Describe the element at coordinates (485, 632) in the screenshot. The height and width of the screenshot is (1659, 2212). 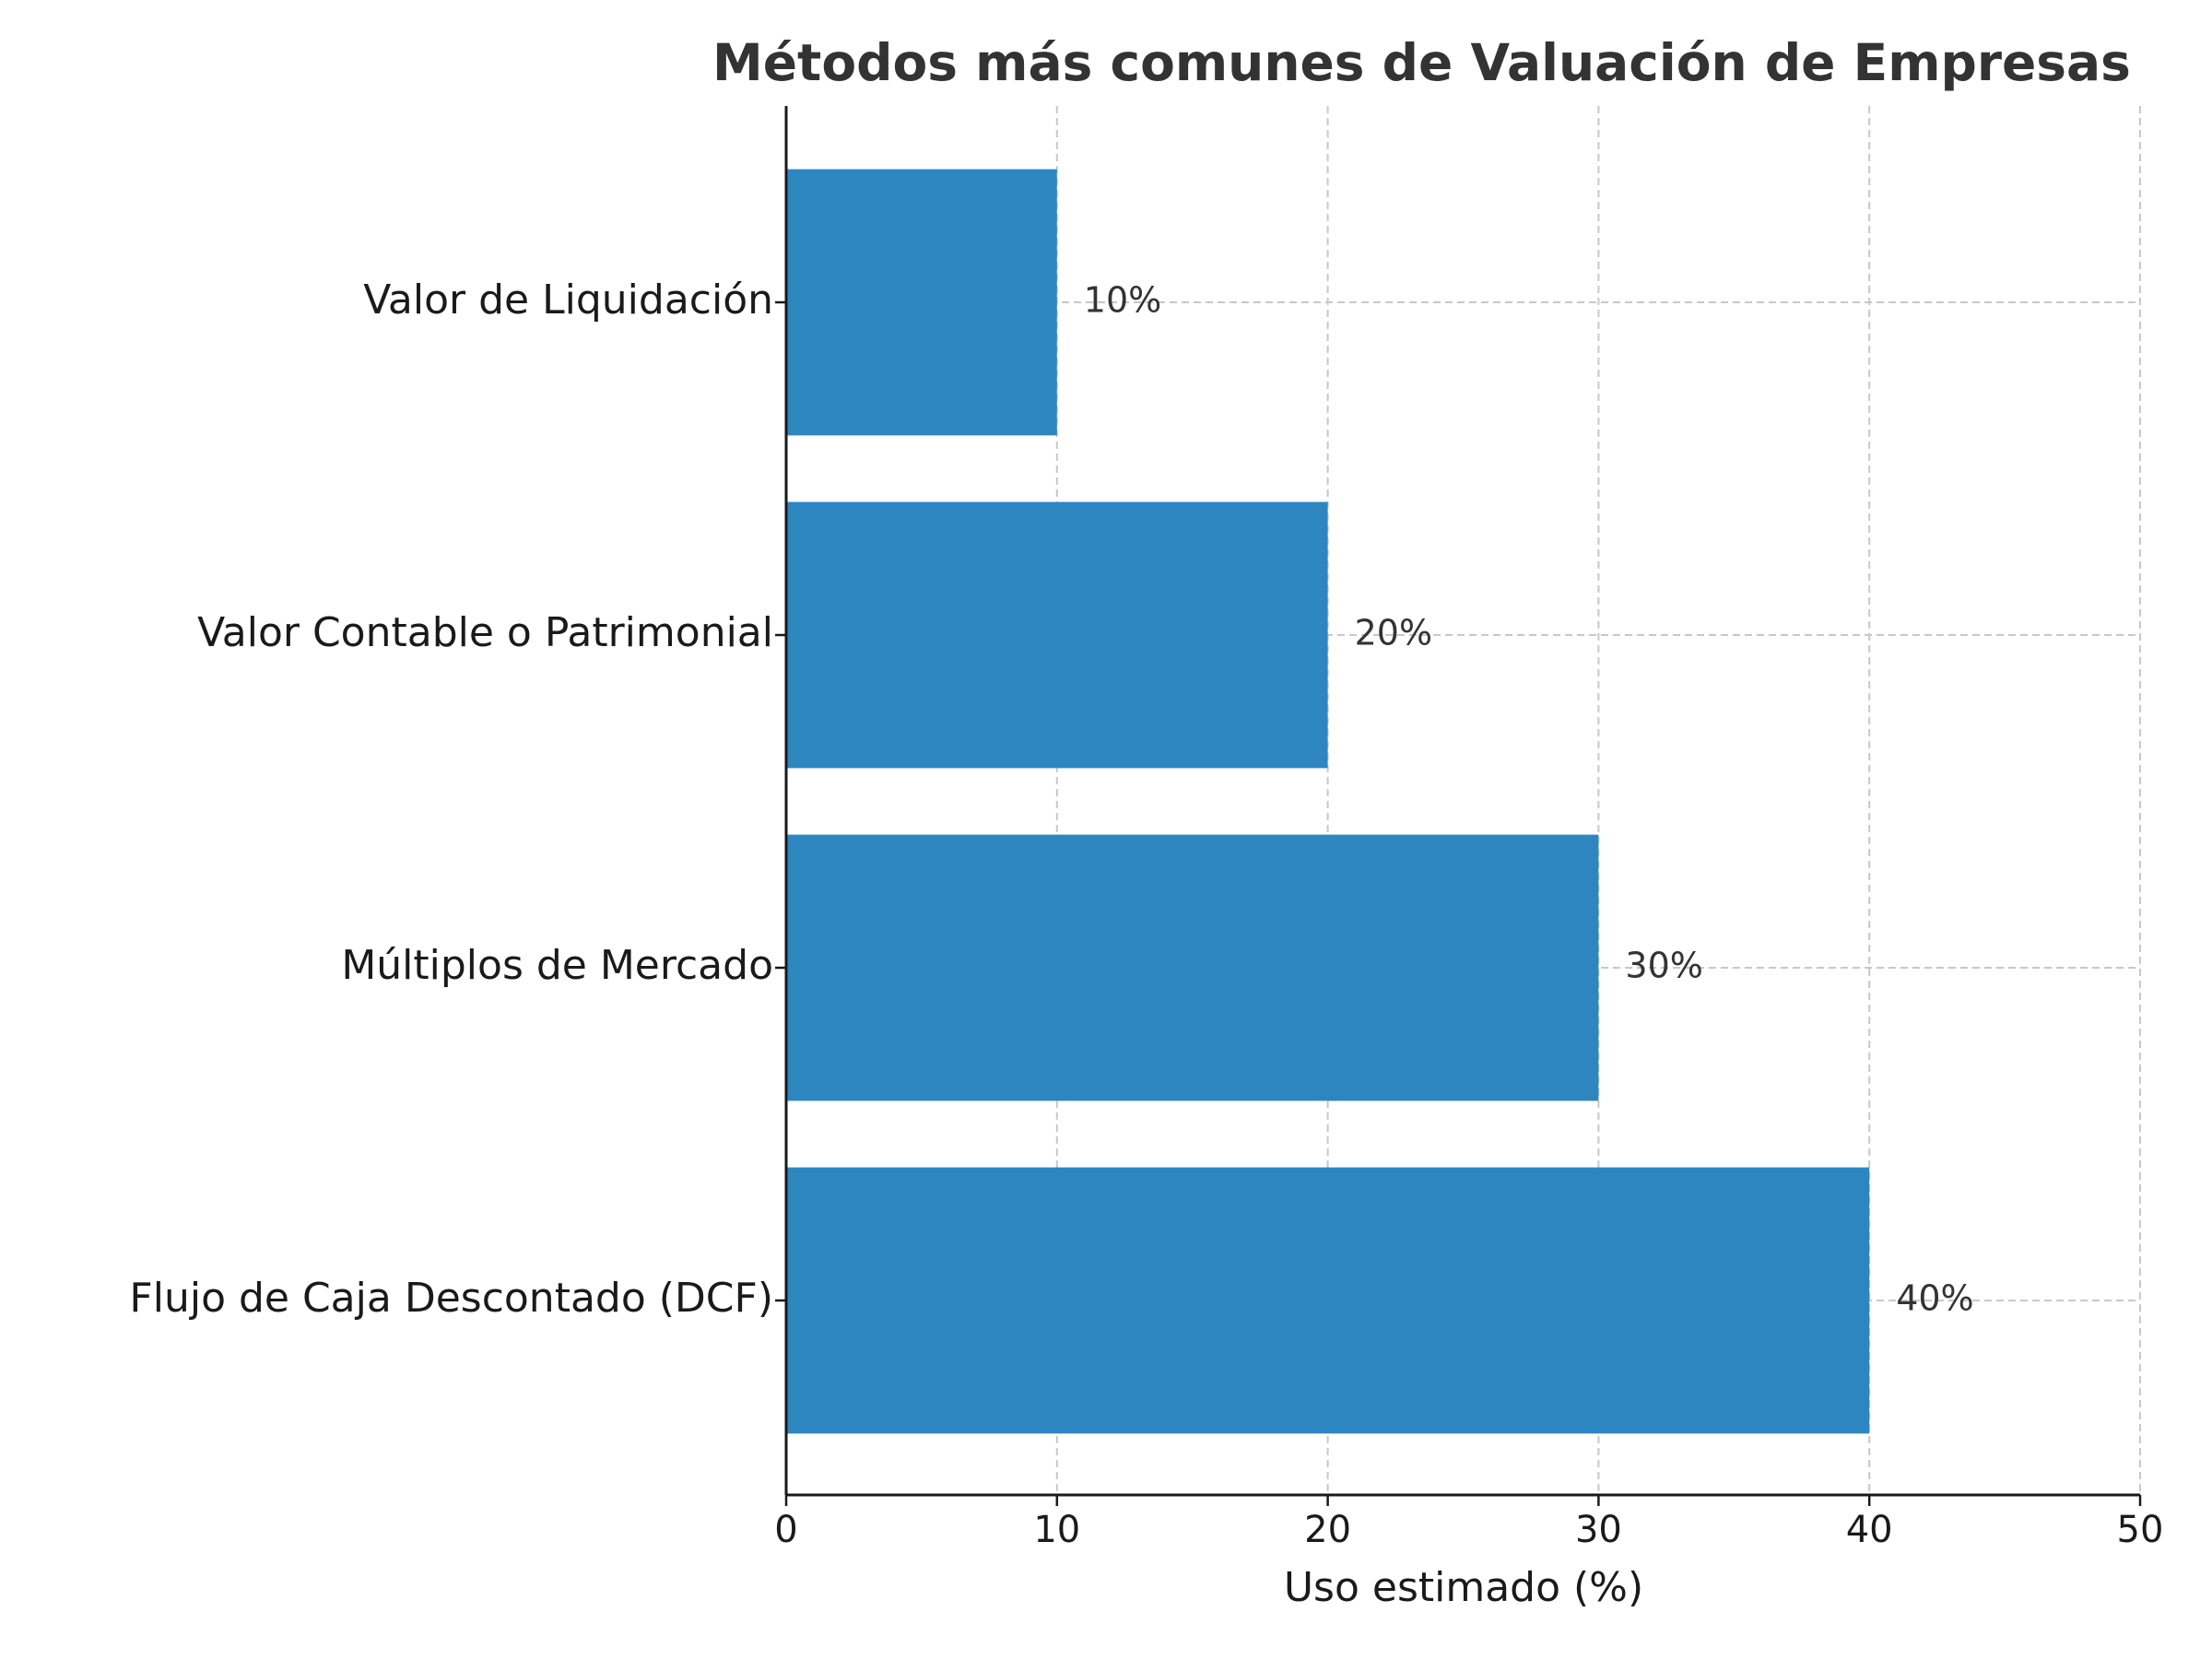
I see `y-tick-label: Valor Contable o Patrimonial` at that location.